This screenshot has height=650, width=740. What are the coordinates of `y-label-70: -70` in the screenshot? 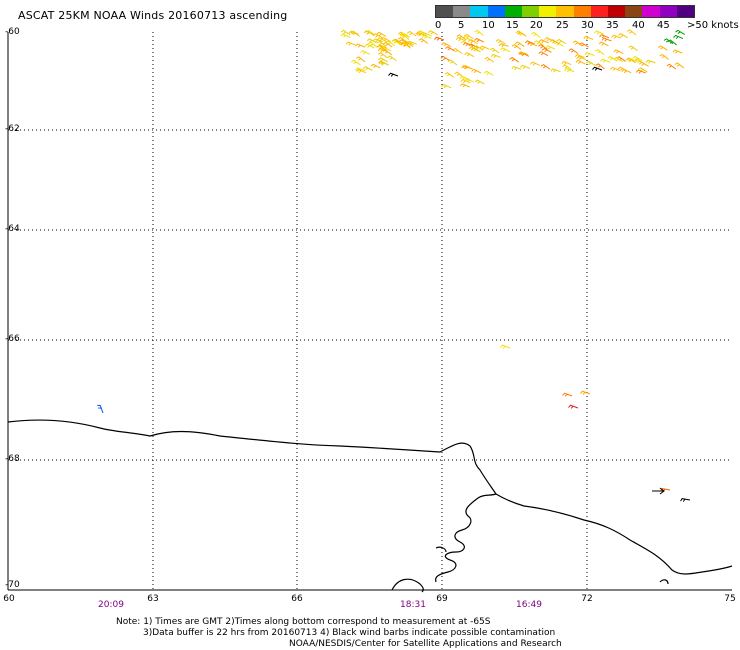 It's located at (12, 585).